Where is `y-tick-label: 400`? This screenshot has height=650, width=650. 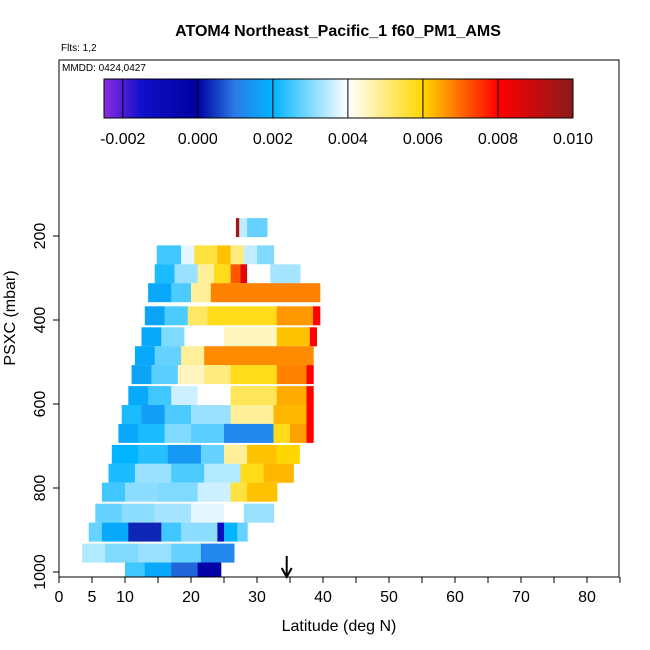 y-tick-label: 400 is located at coordinates (40, 320).